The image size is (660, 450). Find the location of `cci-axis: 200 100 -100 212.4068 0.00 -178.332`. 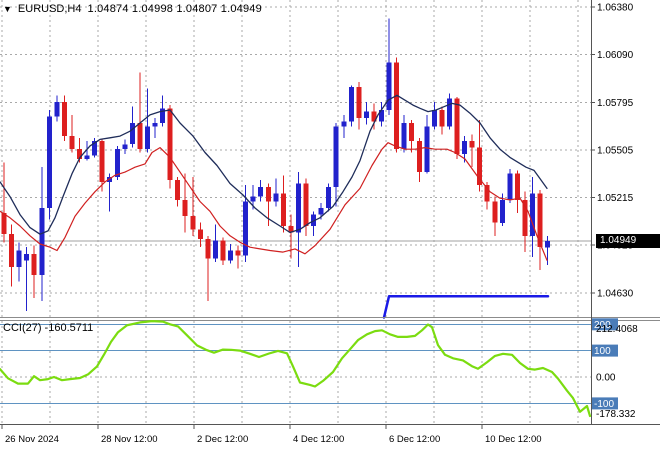

cci-axis: 200 100 -100 212.4068 0.00 -178.332 is located at coordinates (615, 369).